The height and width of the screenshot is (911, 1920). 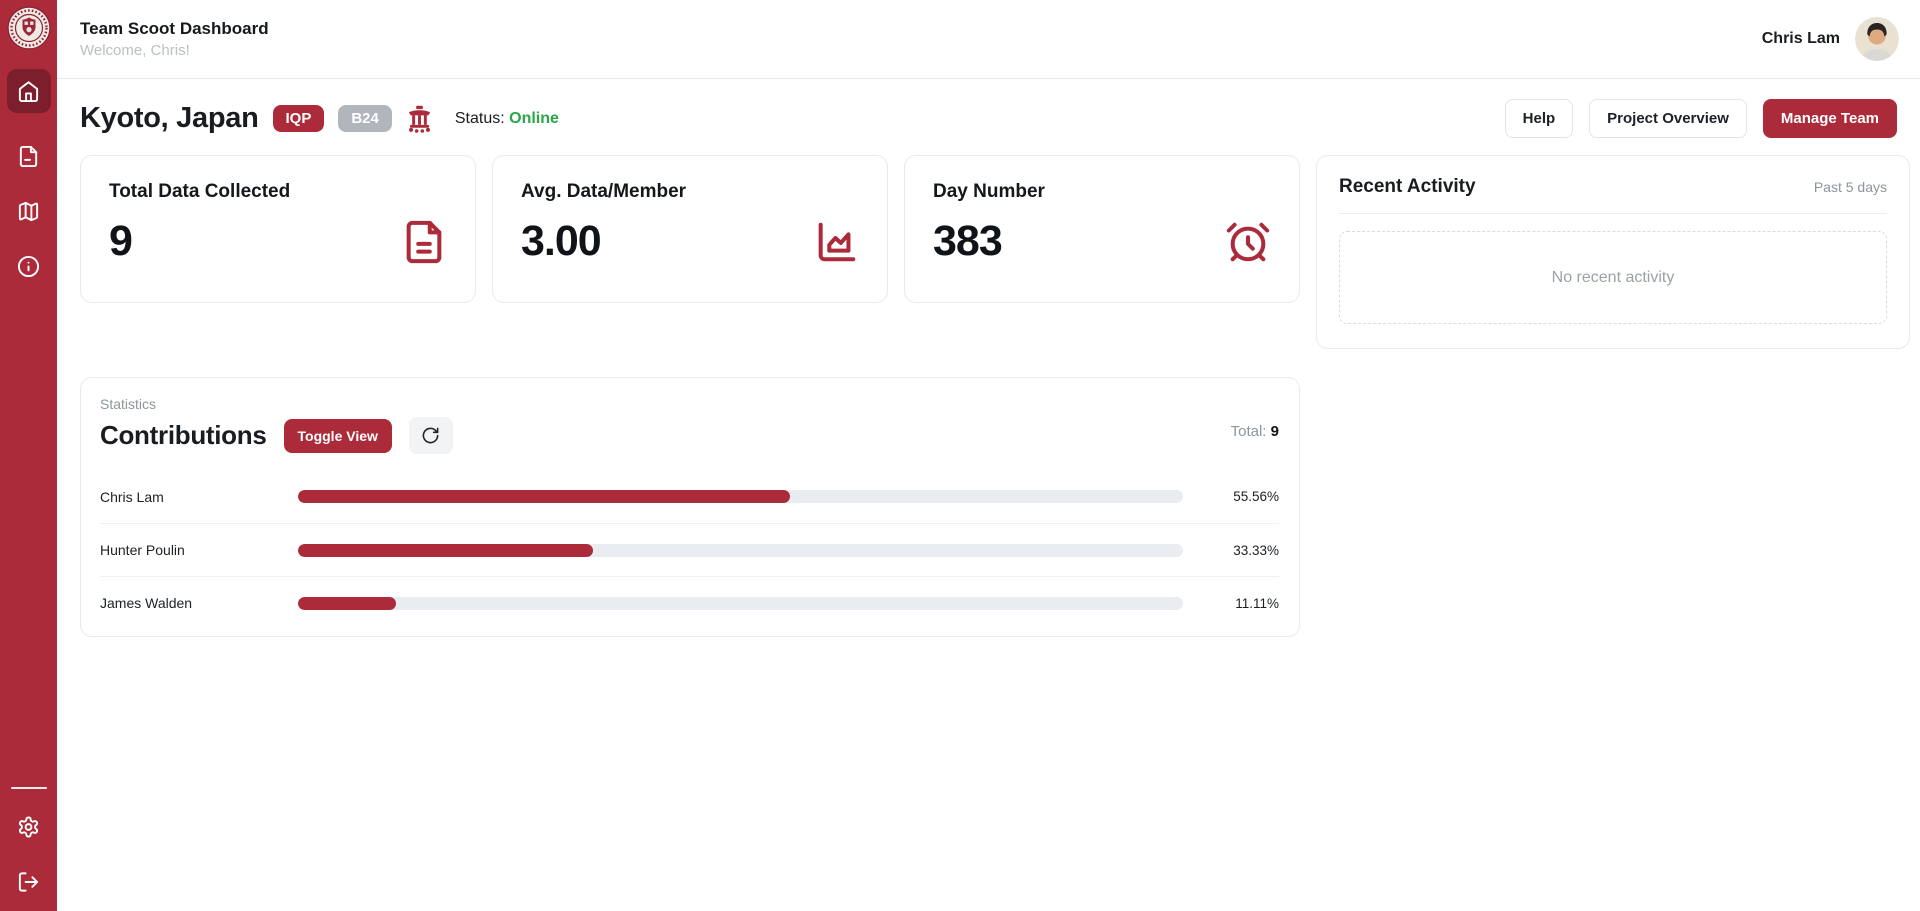 What do you see at coordinates (365, 118) in the screenshot?
I see `badge-term: B24` at bounding box center [365, 118].